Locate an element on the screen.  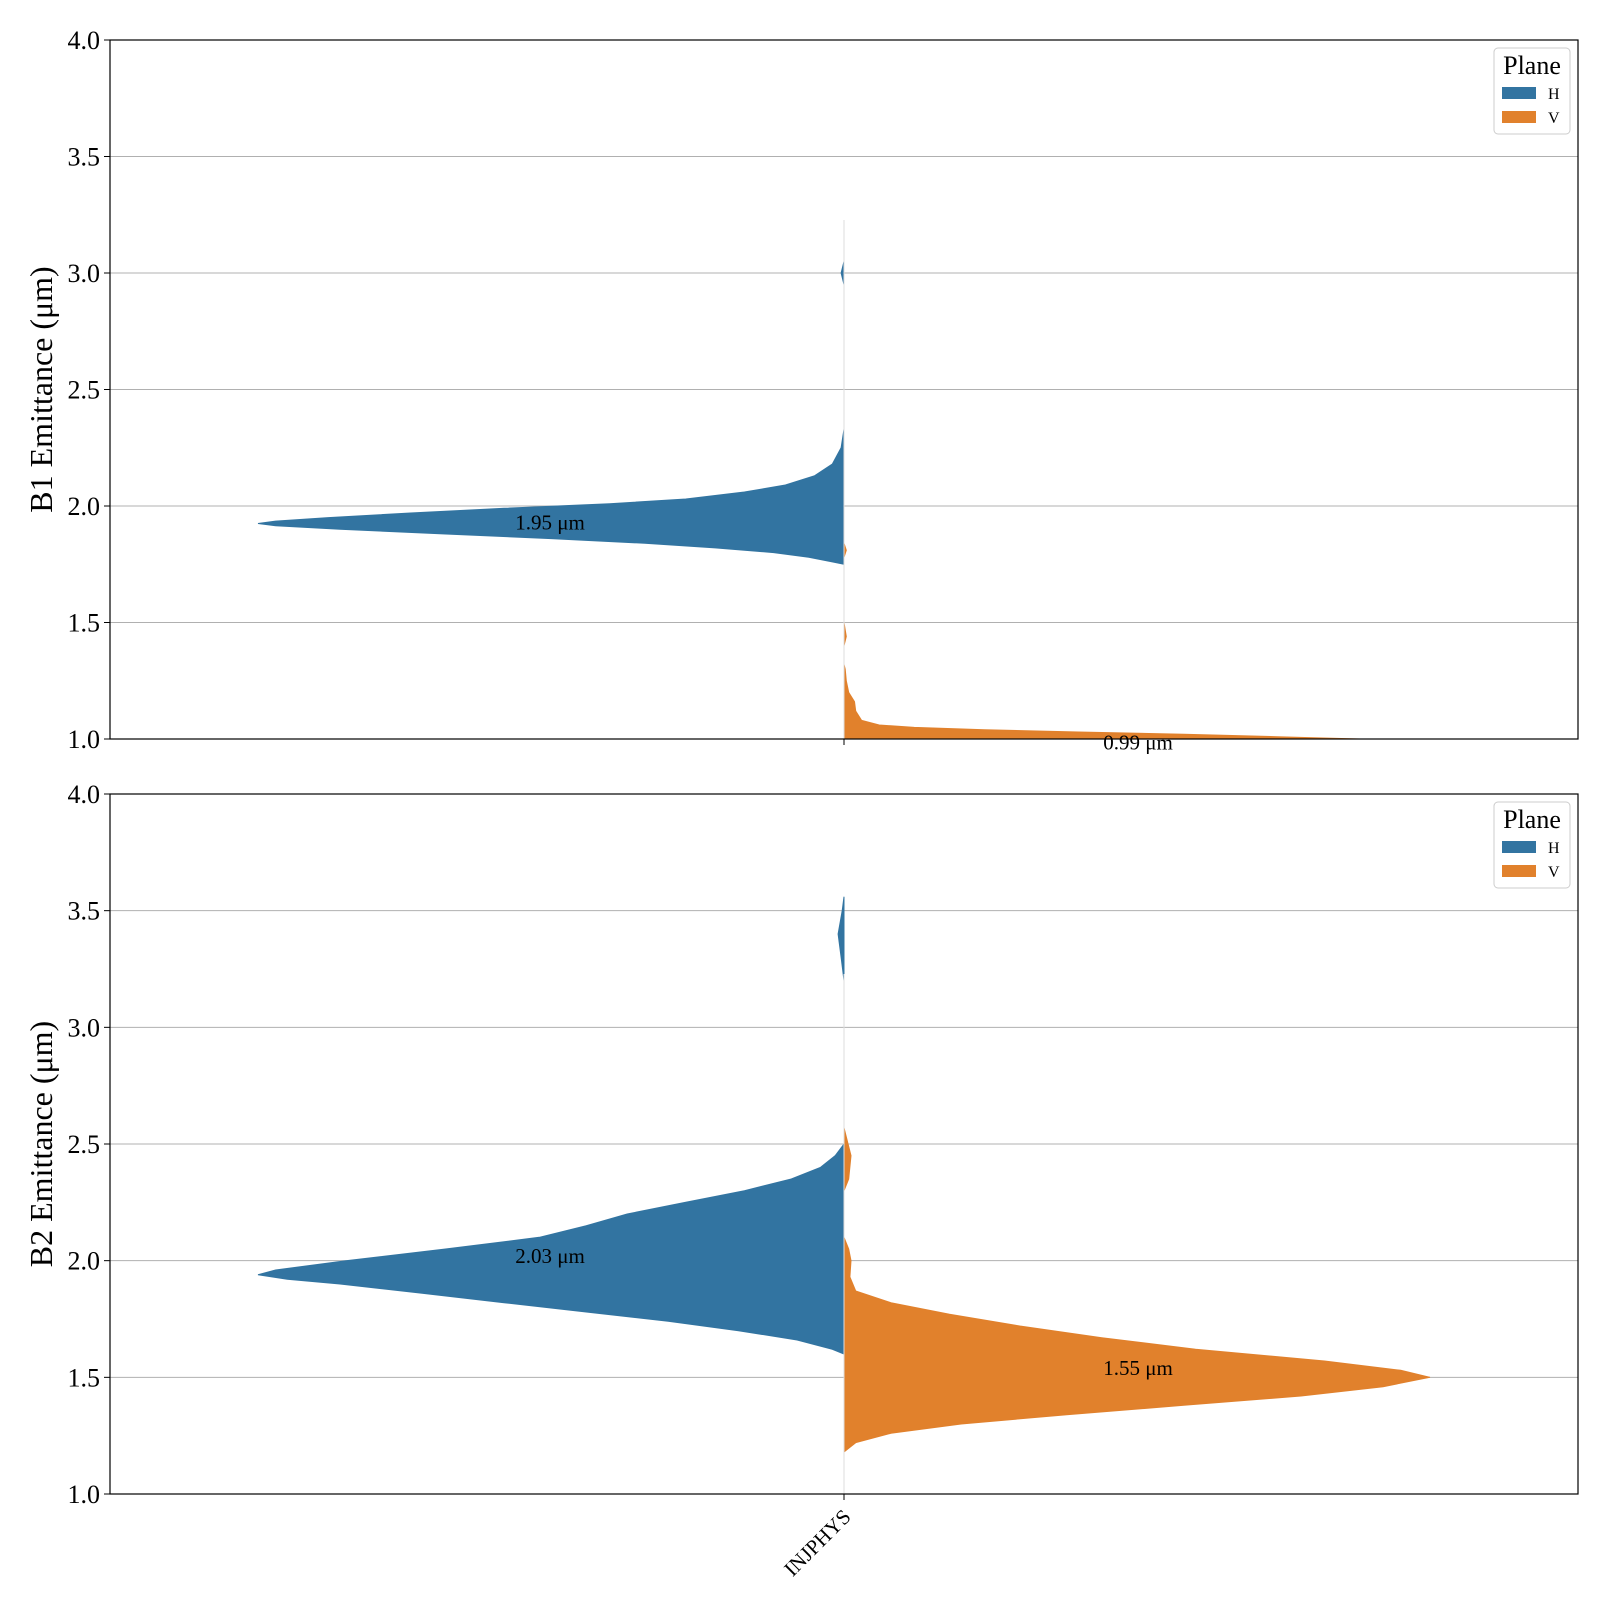
y-axis-label: B1 Emittance (μm) is located at coordinates (41, 389).